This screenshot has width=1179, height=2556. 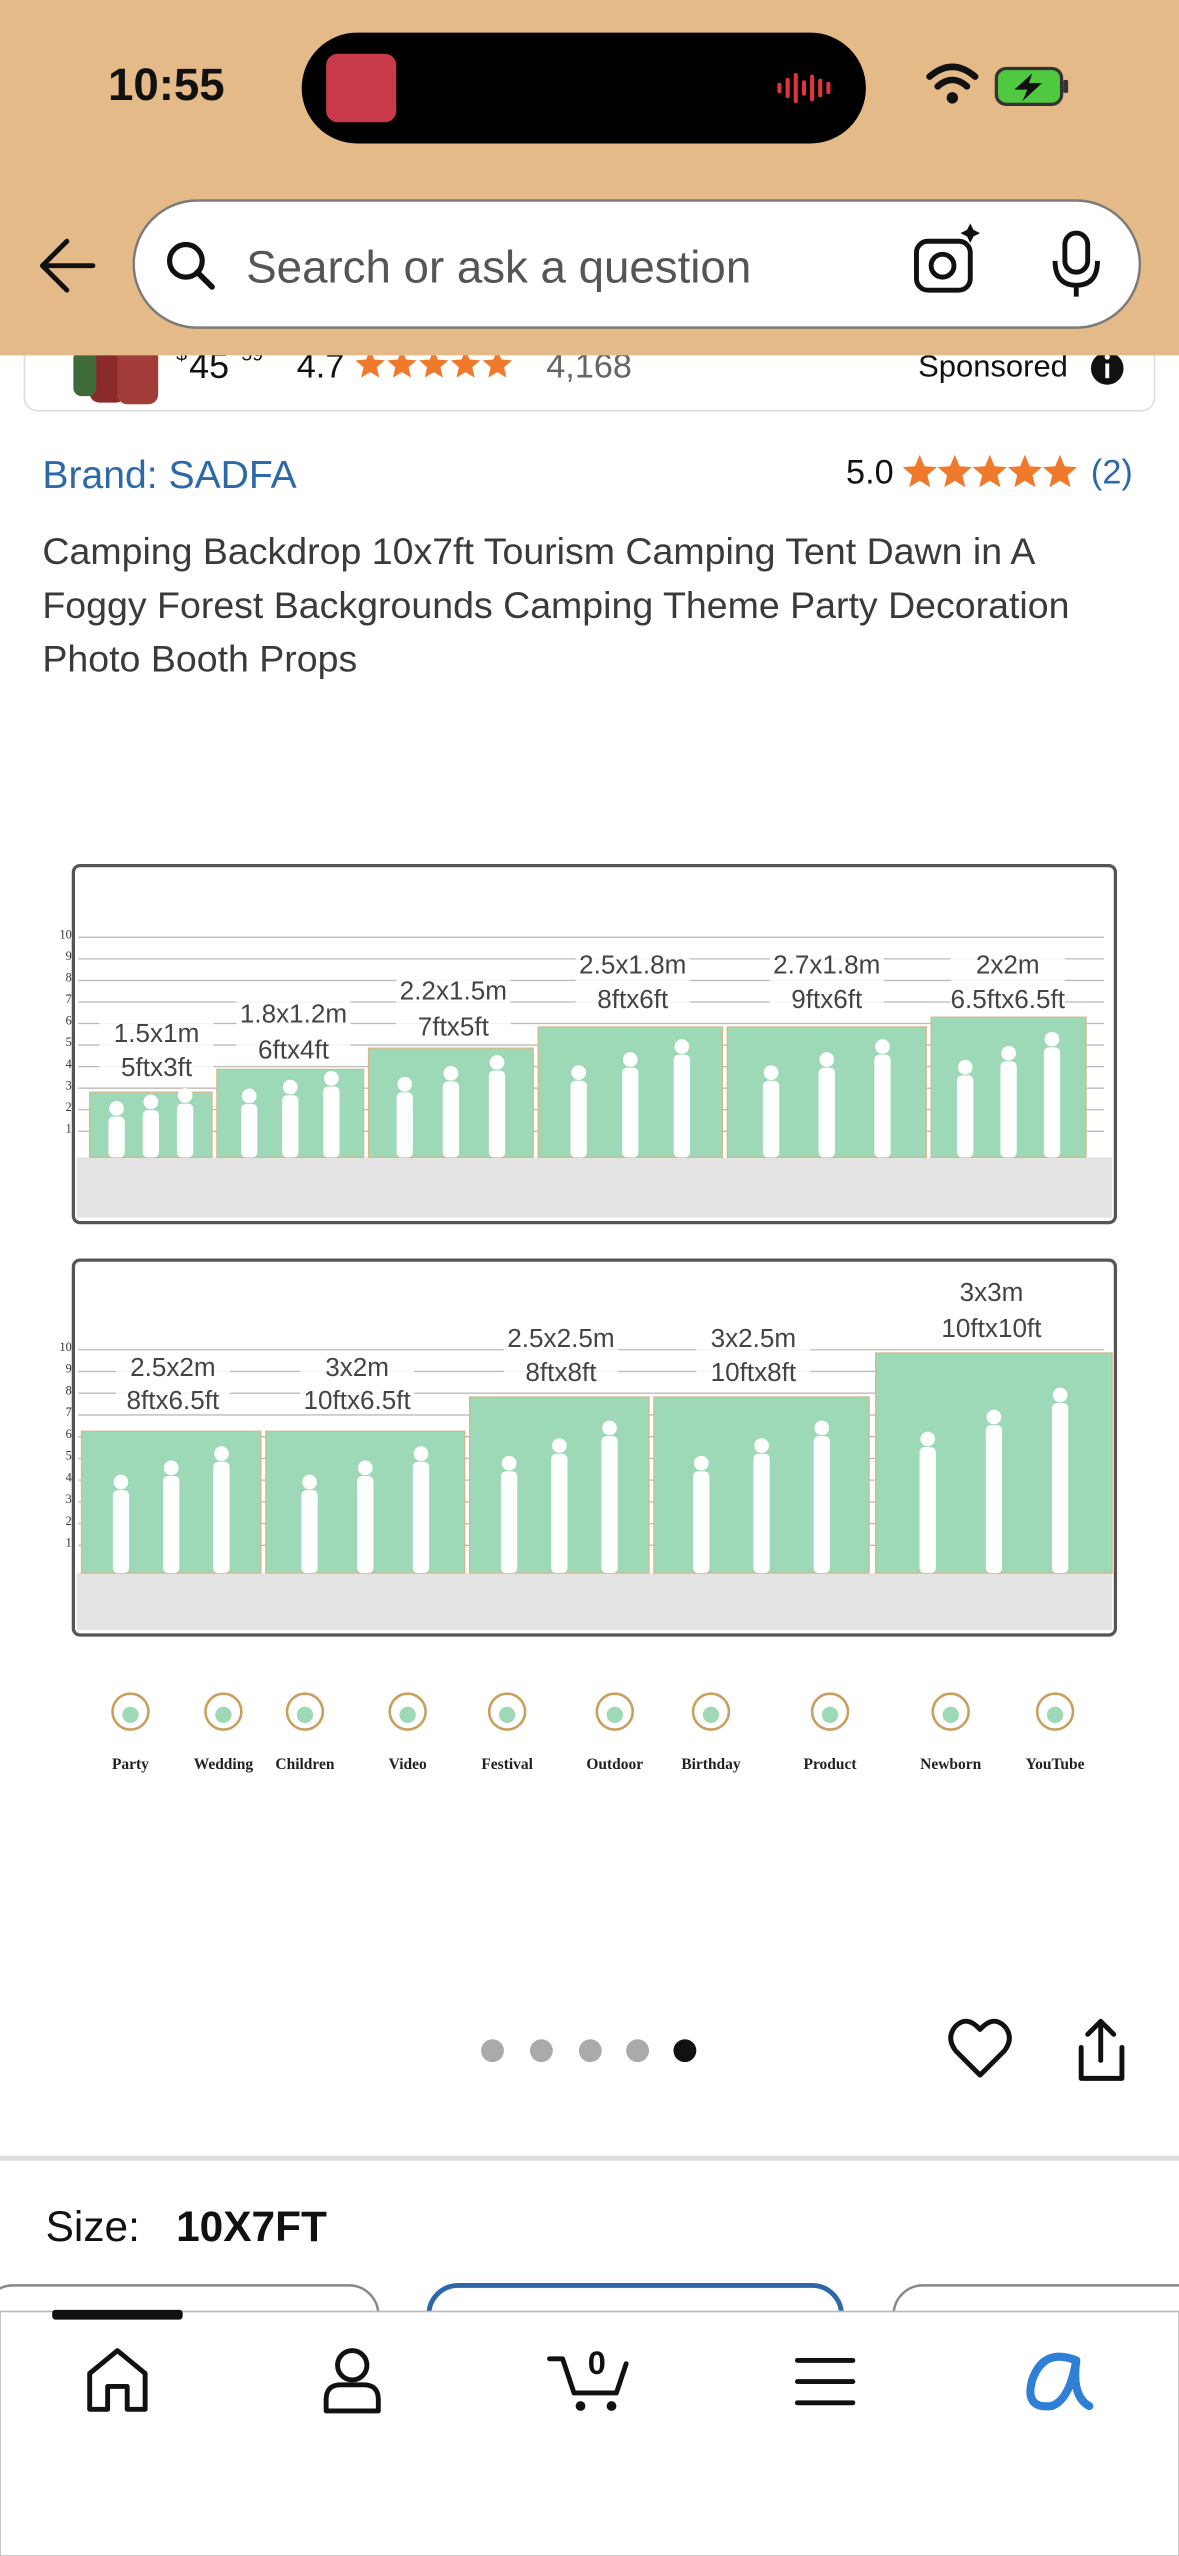 I want to click on thumbnail, so click(x=85, y=373).